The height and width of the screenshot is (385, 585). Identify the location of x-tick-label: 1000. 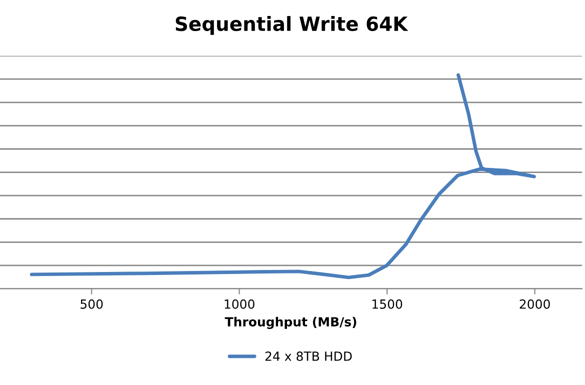
(239, 304).